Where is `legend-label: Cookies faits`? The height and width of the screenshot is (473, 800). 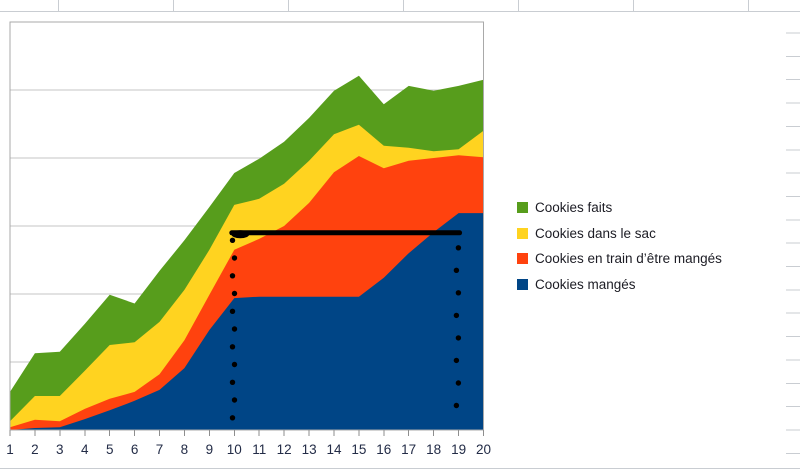 legend-label: Cookies faits is located at coordinates (574, 208).